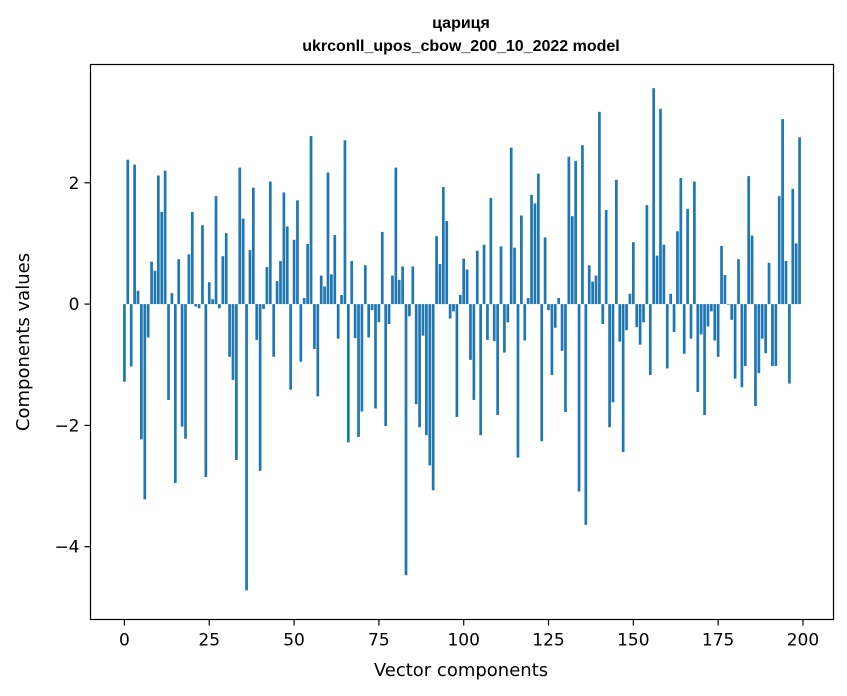  I want to click on x-tick-label: 200, so click(803, 641).